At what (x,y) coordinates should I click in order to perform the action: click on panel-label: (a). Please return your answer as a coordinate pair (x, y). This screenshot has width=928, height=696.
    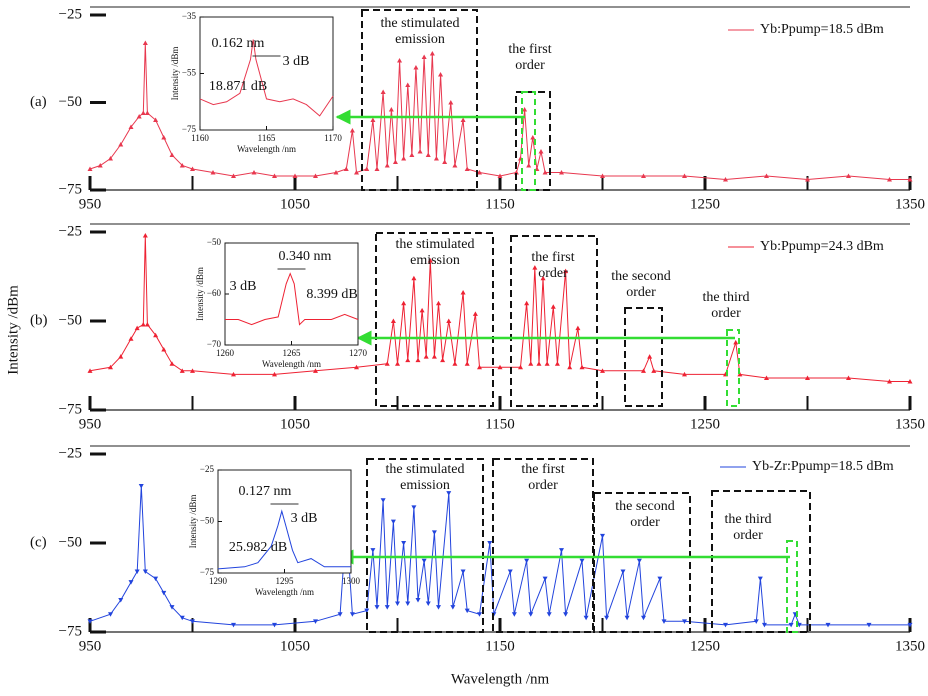
    Looking at the image, I should click on (38, 102).